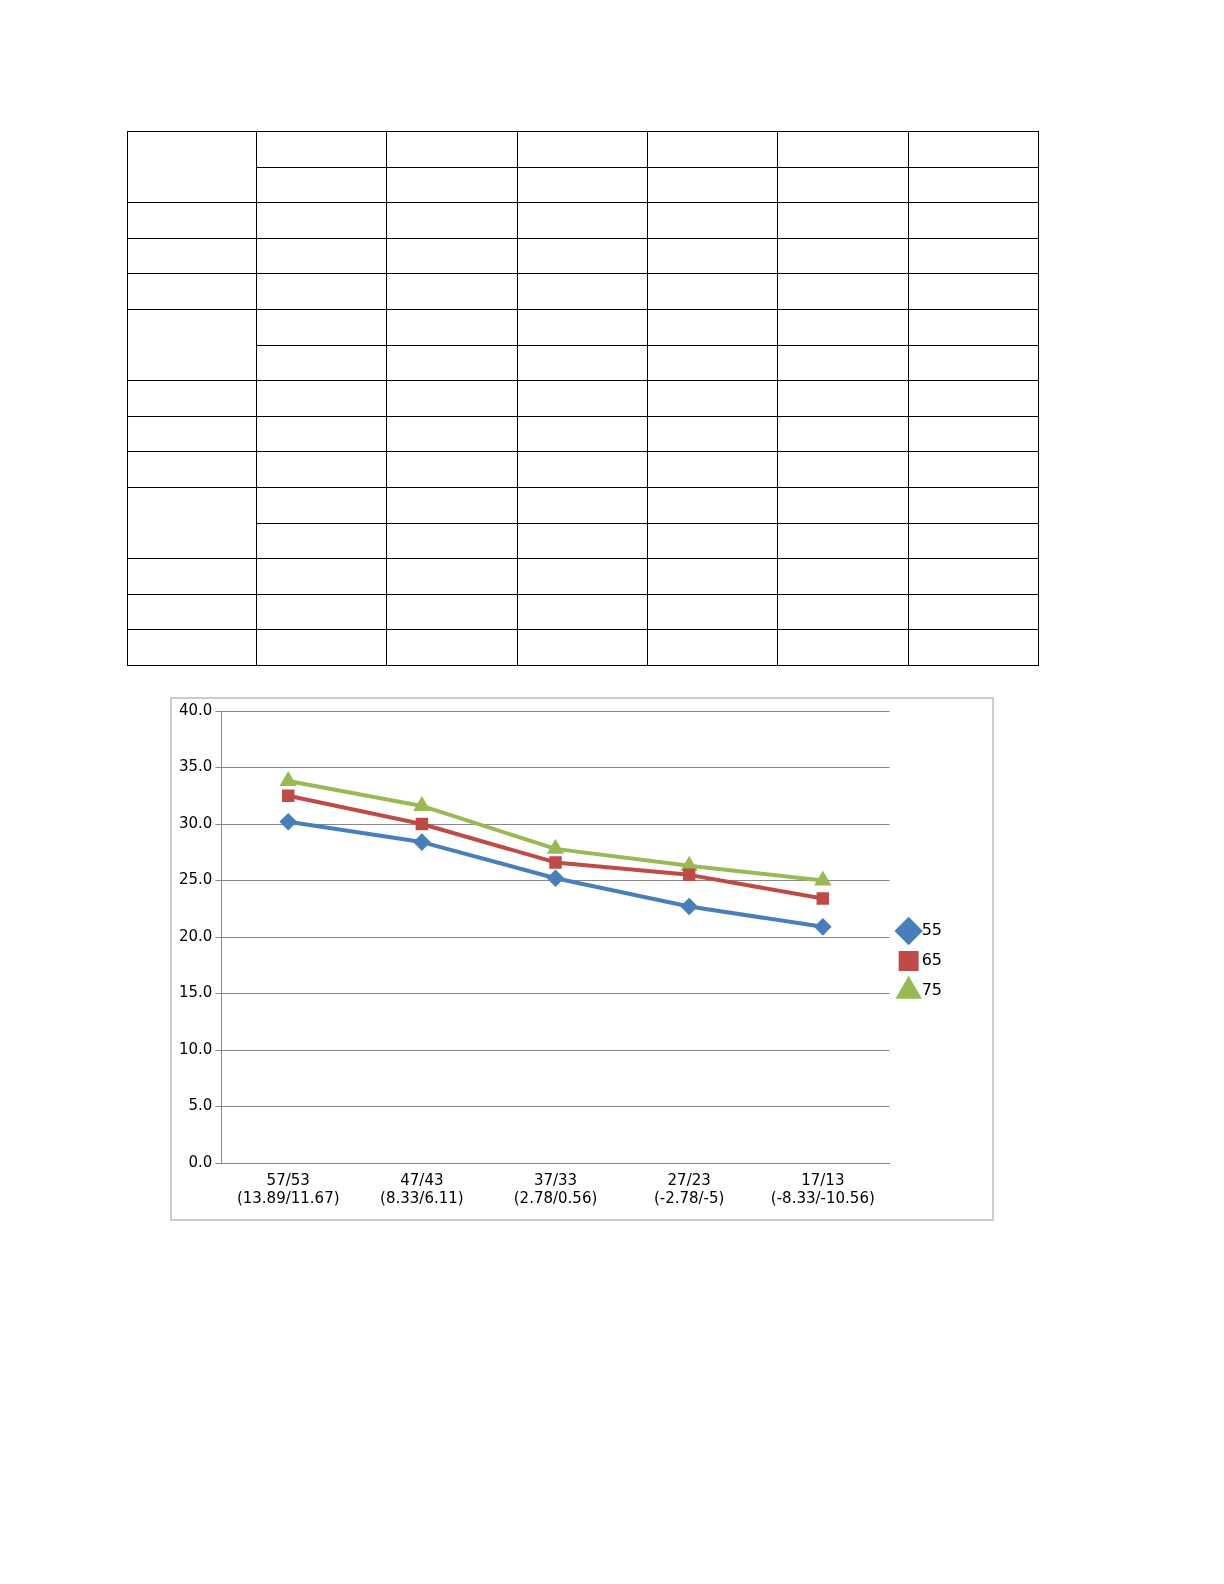  What do you see at coordinates (200, 1161) in the screenshot?
I see `y-tick-label: 0.0` at bounding box center [200, 1161].